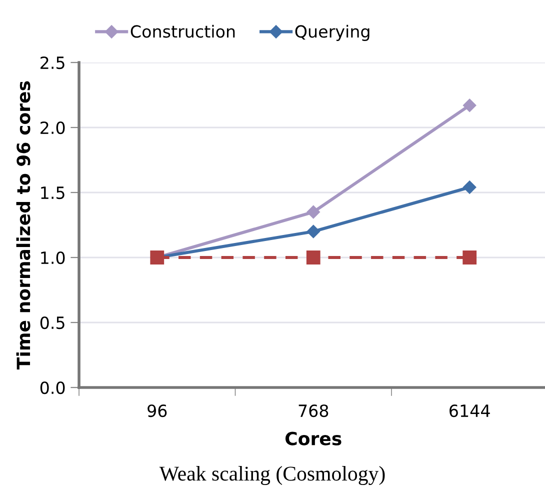 This screenshot has height=500, width=545. What do you see at coordinates (157, 411) in the screenshot?
I see `x-tick-label: 96` at bounding box center [157, 411].